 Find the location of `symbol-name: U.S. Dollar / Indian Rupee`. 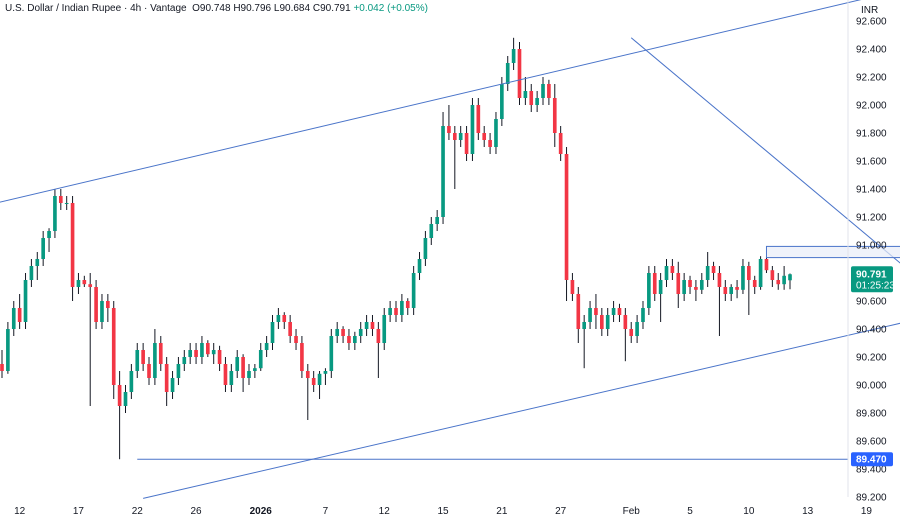

symbol-name: U.S. Dollar / Indian Rupee is located at coordinates (63, 8).